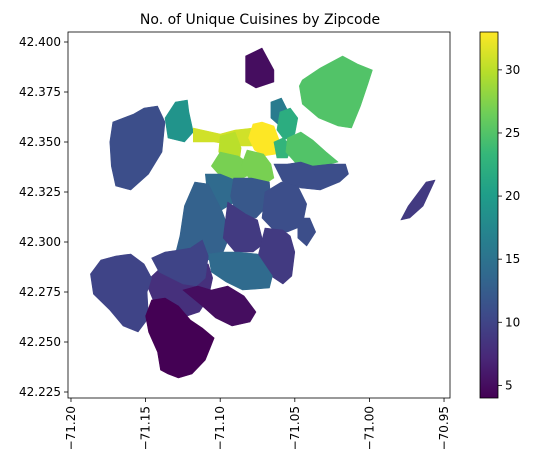 The height and width of the screenshot is (469, 533). I want to click on x-tick-label: −71.15, so click(146, 428).